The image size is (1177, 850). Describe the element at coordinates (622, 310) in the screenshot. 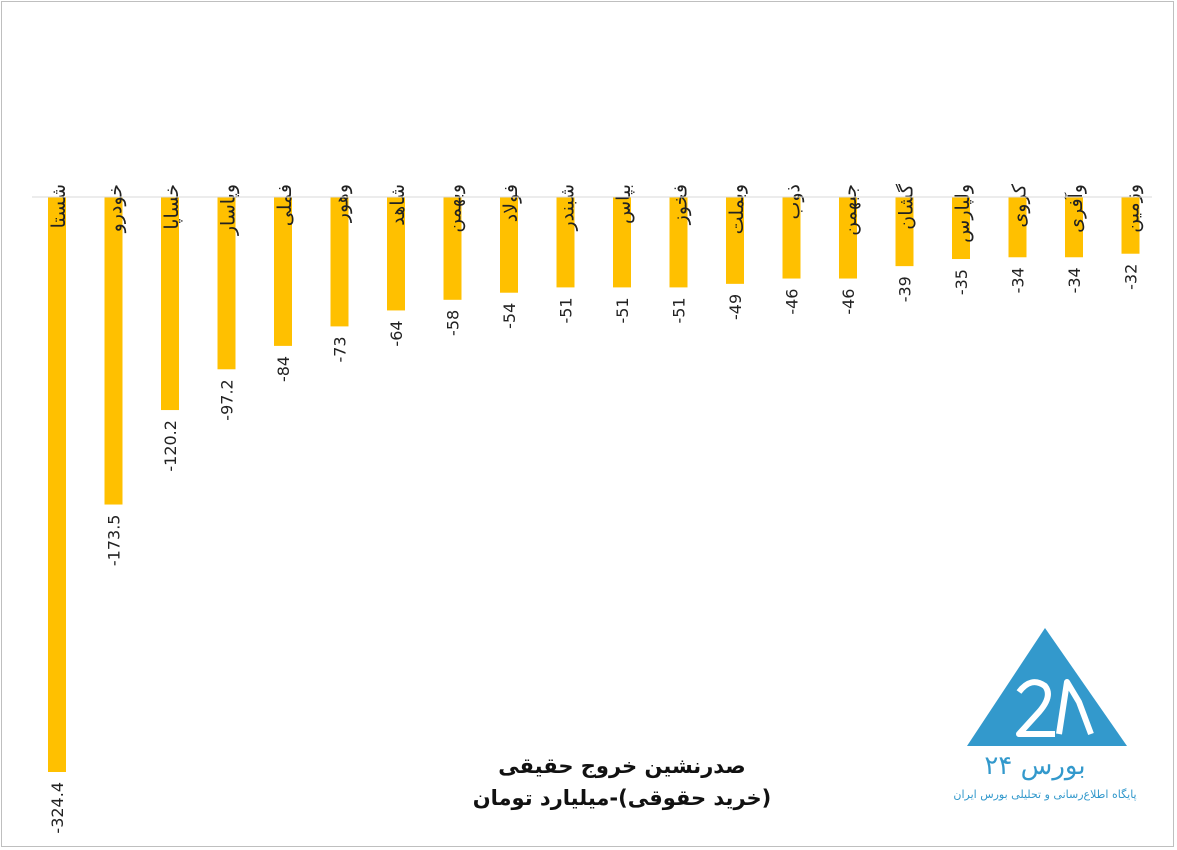

I see `value-label-11: -51` at that location.